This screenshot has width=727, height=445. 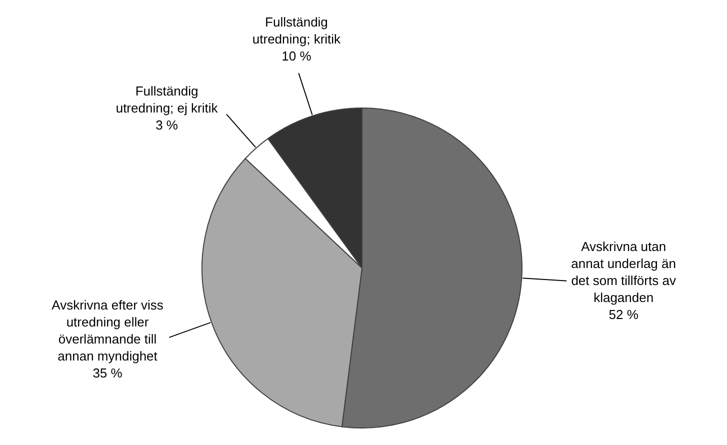 I want to click on slice-label: Fullständig utredning; kritik, so click(x=297, y=30).